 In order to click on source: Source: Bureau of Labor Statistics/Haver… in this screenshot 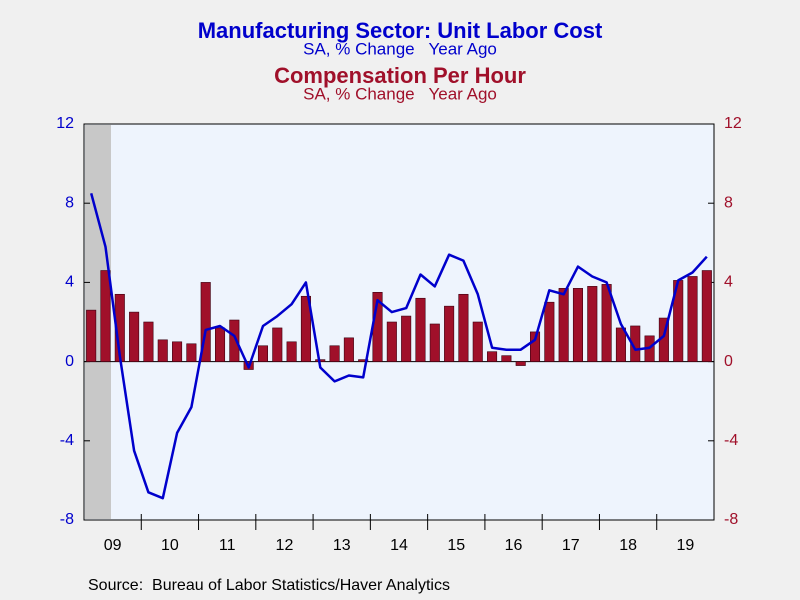, I will do `click(269, 585)`.